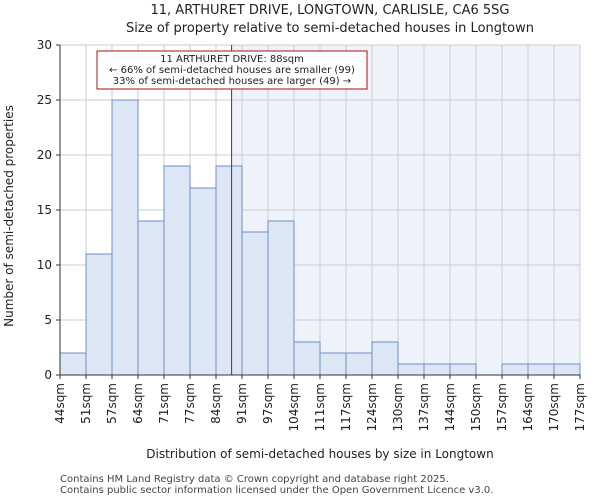 This screenshot has width=600, height=500. Describe the element at coordinates (528, 407) in the screenshot. I see `x-tick-label: 164sqm` at that location.